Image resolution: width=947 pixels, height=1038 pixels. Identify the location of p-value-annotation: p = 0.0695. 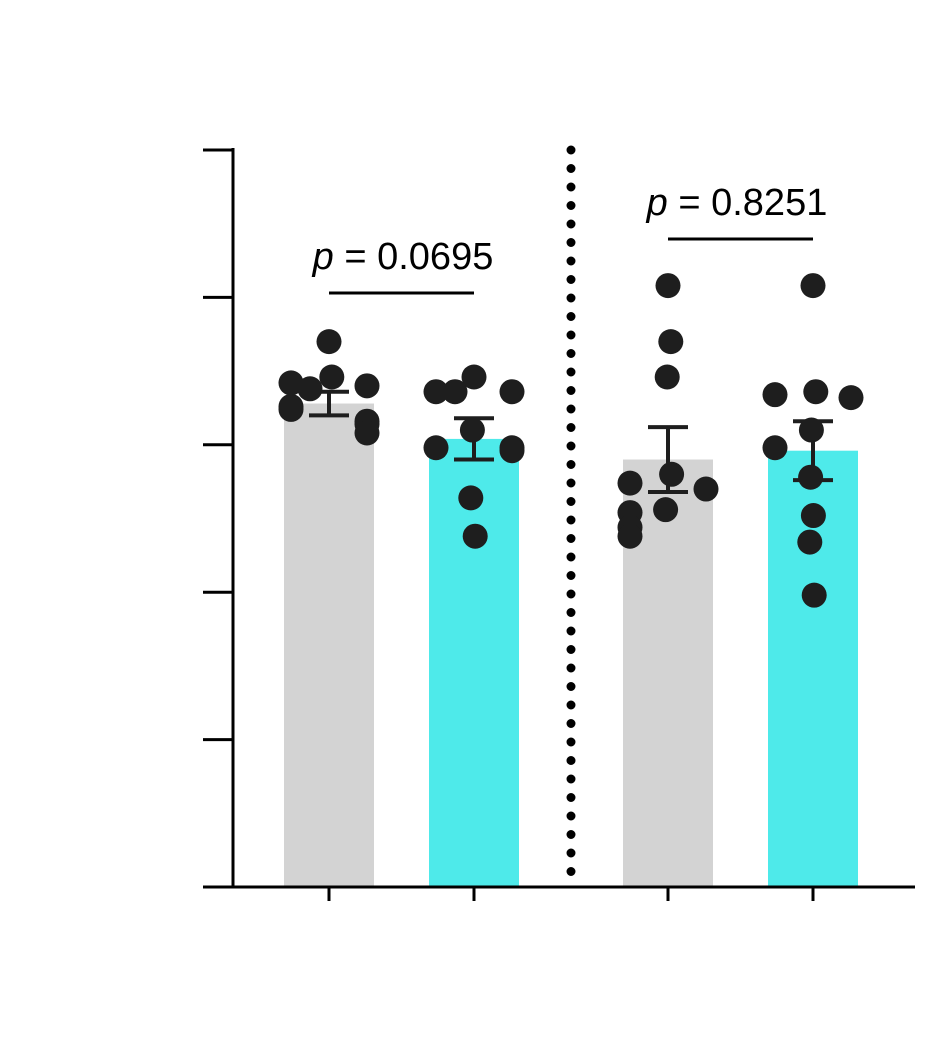
(403, 257).